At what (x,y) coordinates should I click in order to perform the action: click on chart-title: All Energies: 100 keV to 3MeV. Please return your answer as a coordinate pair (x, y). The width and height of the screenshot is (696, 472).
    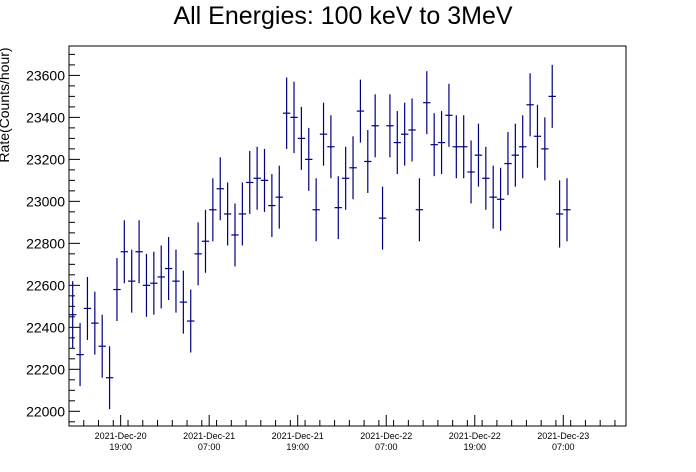
    Looking at the image, I should click on (342, 16).